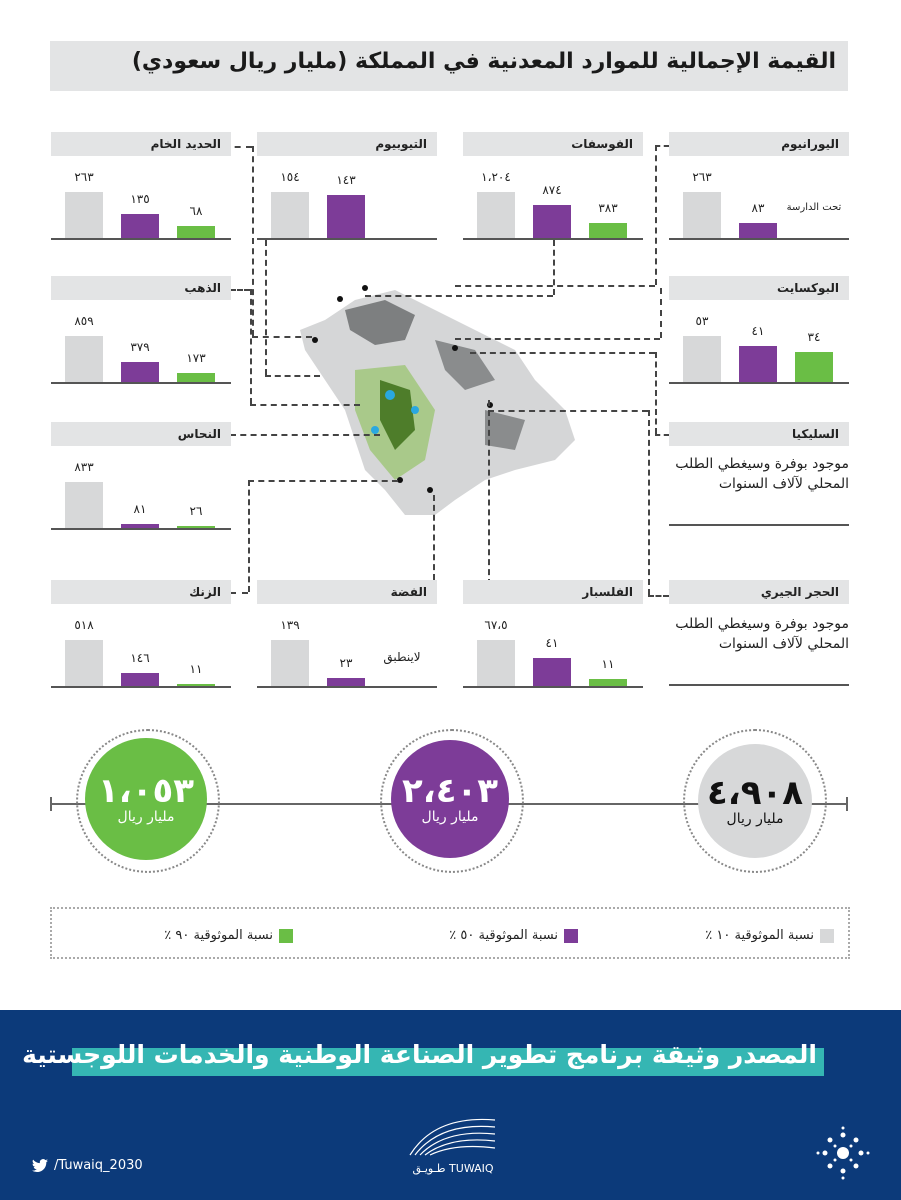 This screenshot has height=1200, width=901. I want to click on panel-silver: الفضة ١٣٩ ٢٣ لاينطبق, so click(347, 635).